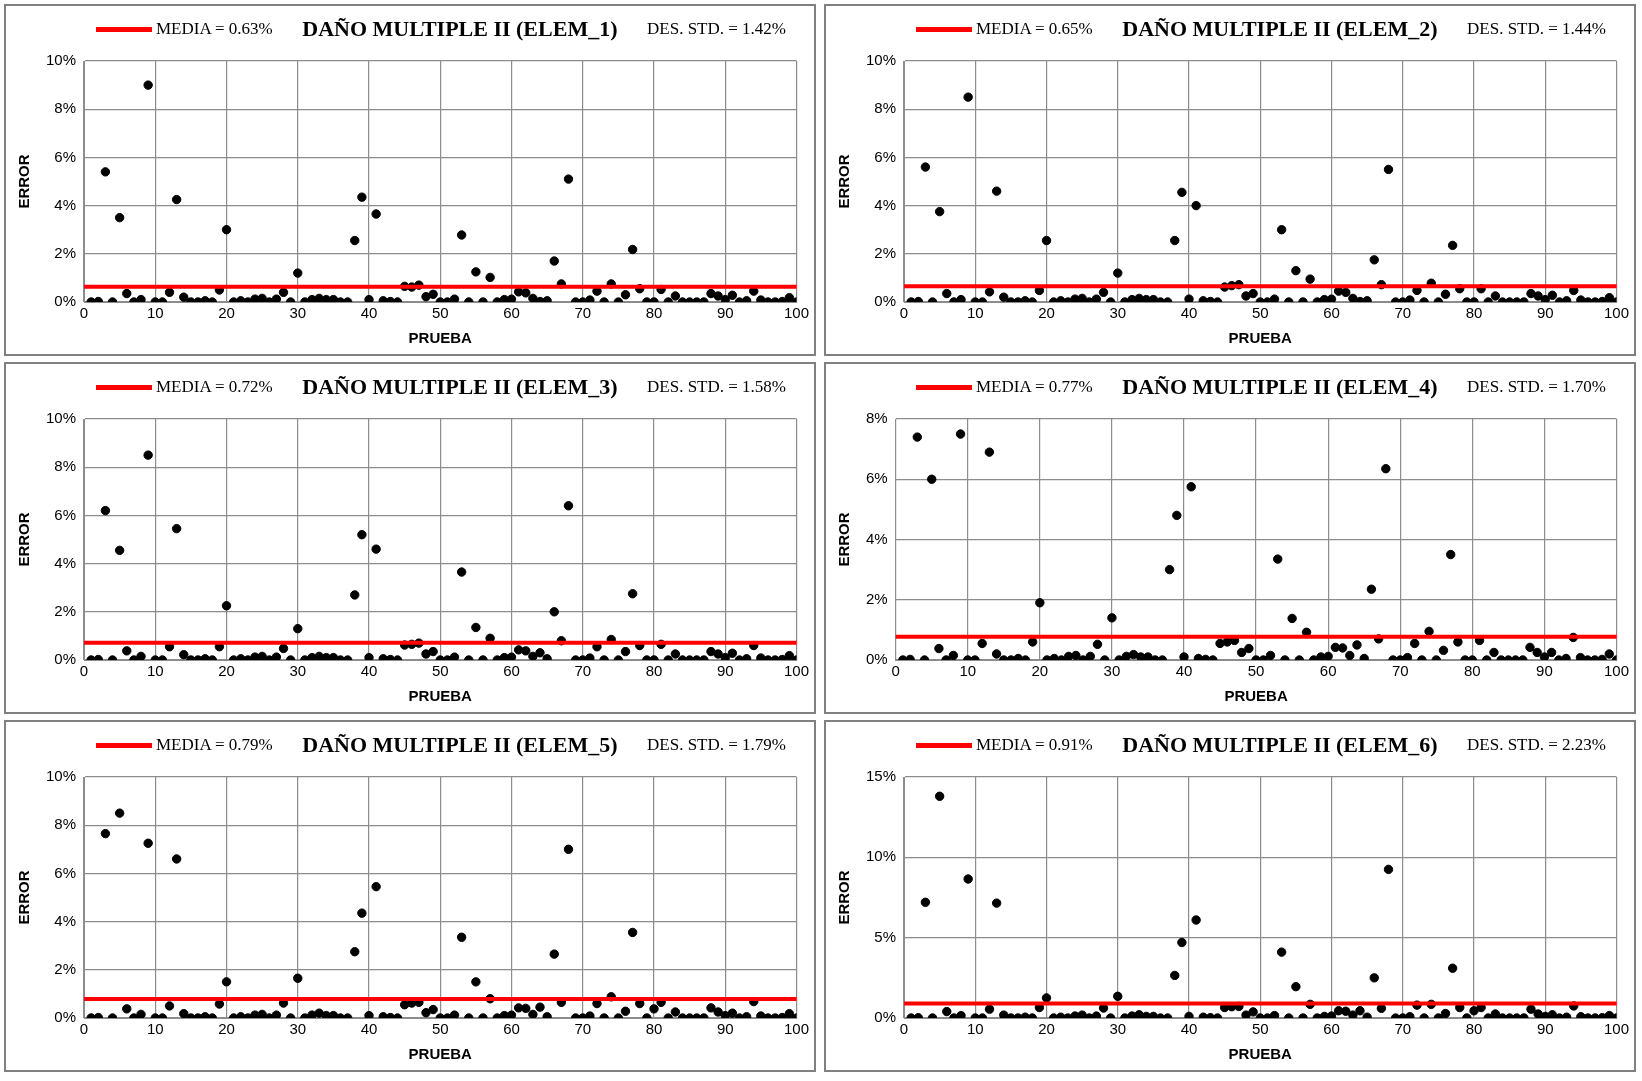 The height and width of the screenshot is (1081, 1642). I want to click on chart-title: DAÑO MULTIPLE II (ELEM_5), so click(460, 745).